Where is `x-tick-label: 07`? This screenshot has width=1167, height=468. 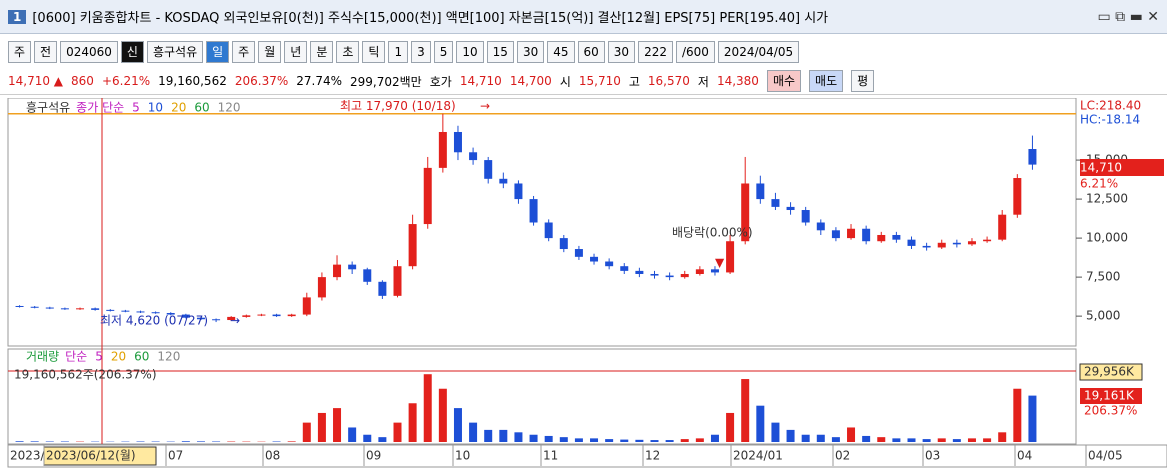 x-tick-label: 07 is located at coordinates (175, 456).